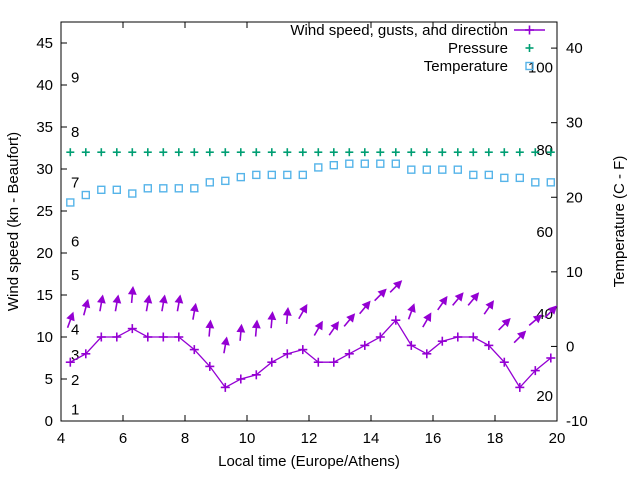 The height and width of the screenshot is (480, 640). What do you see at coordinates (574, 48) in the screenshot?
I see `y2-tick-label: 40` at bounding box center [574, 48].